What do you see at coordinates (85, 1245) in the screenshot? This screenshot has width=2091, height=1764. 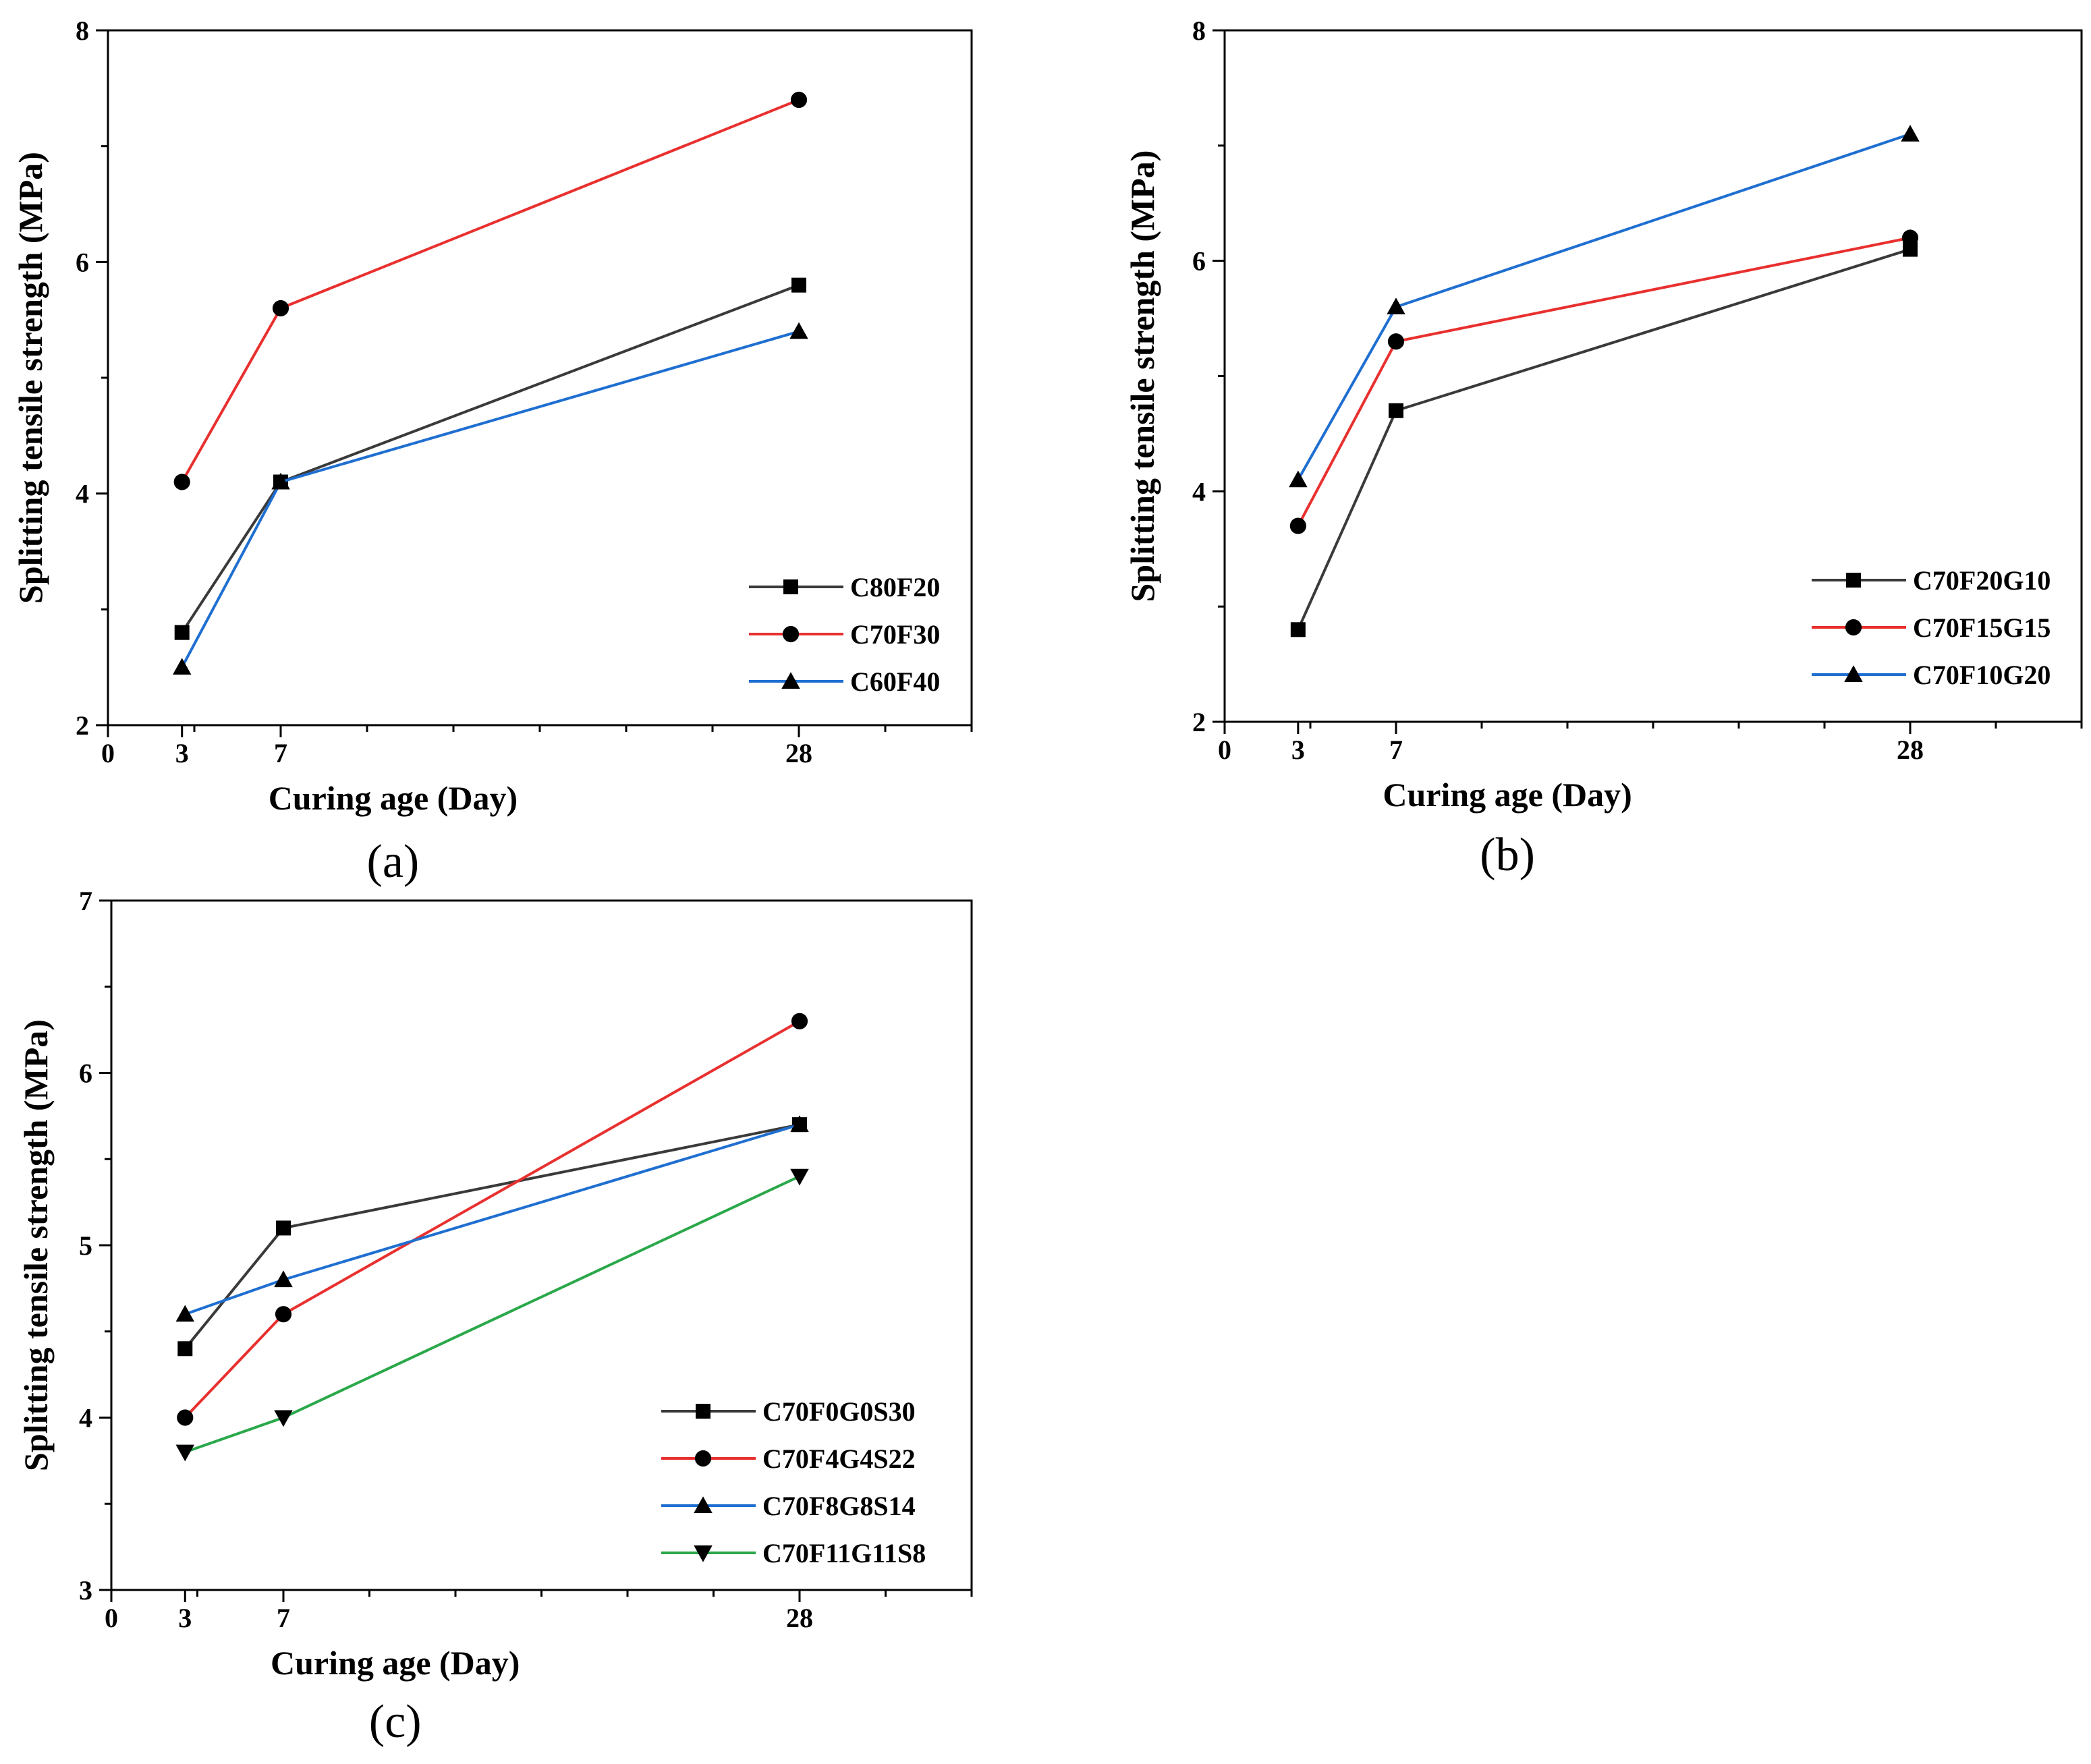 I see `y-tick-label: 5` at bounding box center [85, 1245].